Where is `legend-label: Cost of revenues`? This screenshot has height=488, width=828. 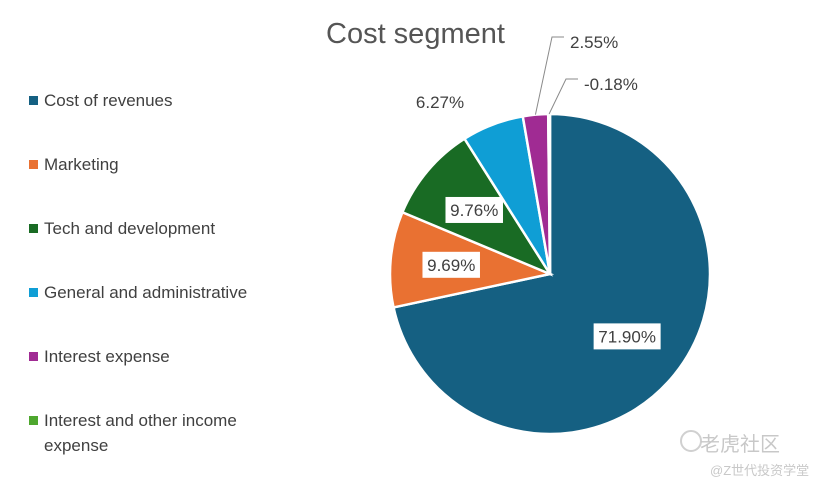
legend-label: Cost of revenues is located at coordinates (108, 100).